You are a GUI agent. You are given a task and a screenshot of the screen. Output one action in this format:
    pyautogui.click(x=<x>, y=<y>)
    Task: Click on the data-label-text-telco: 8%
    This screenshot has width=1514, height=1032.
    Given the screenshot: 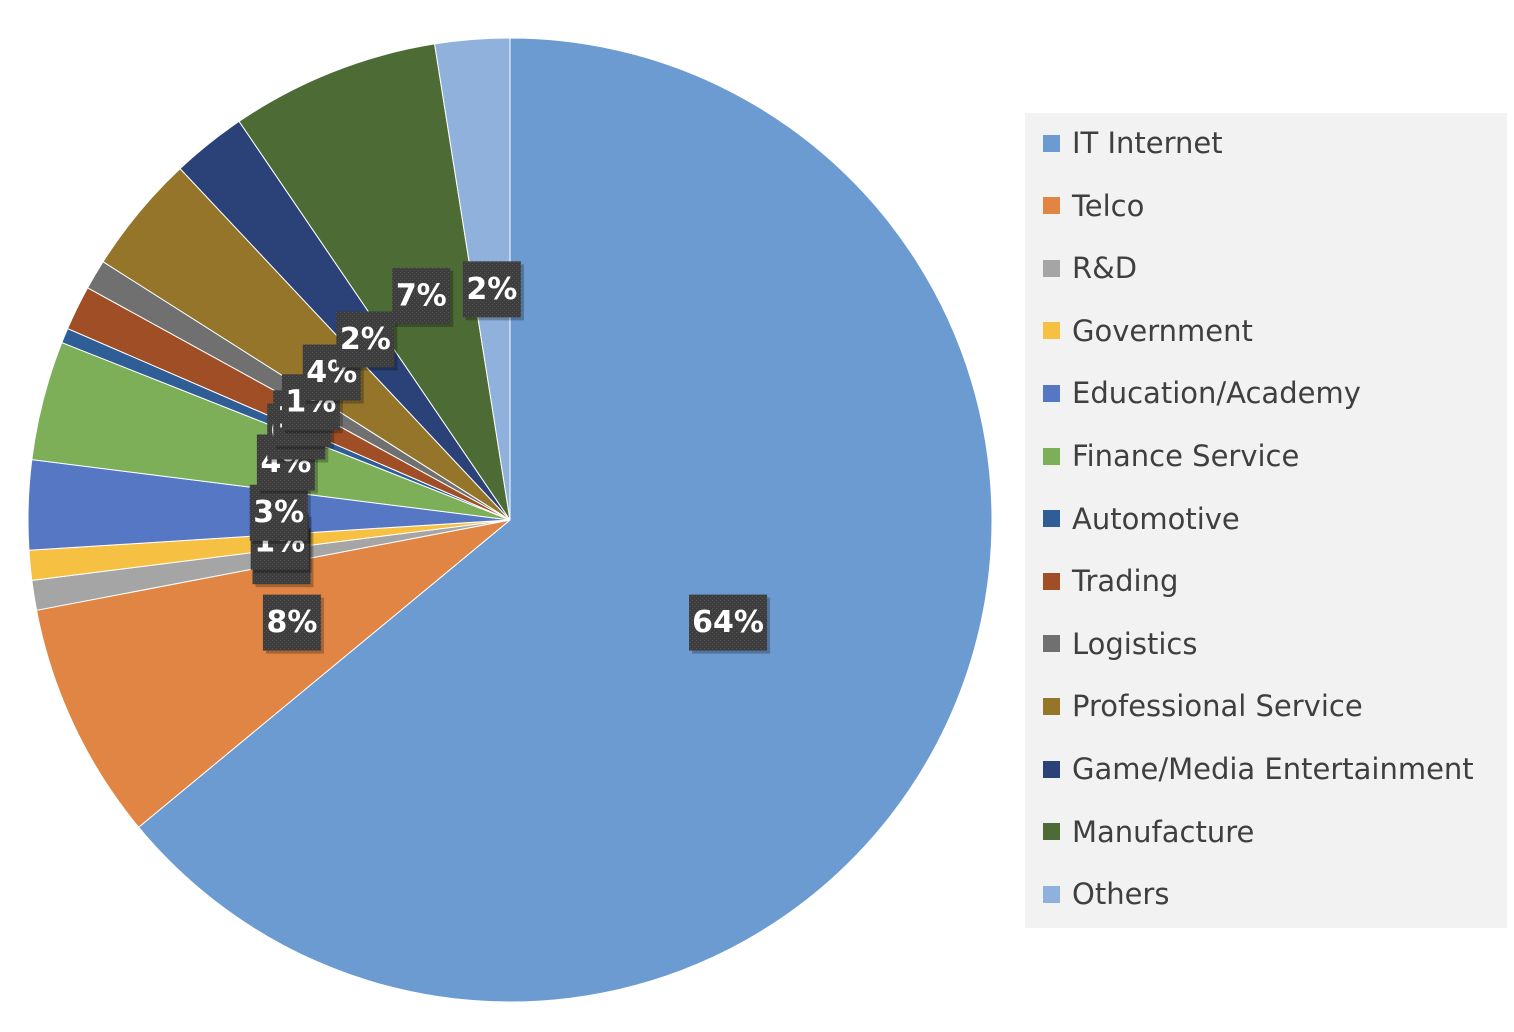 What is the action you would take?
    pyautogui.click(x=291, y=622)
    